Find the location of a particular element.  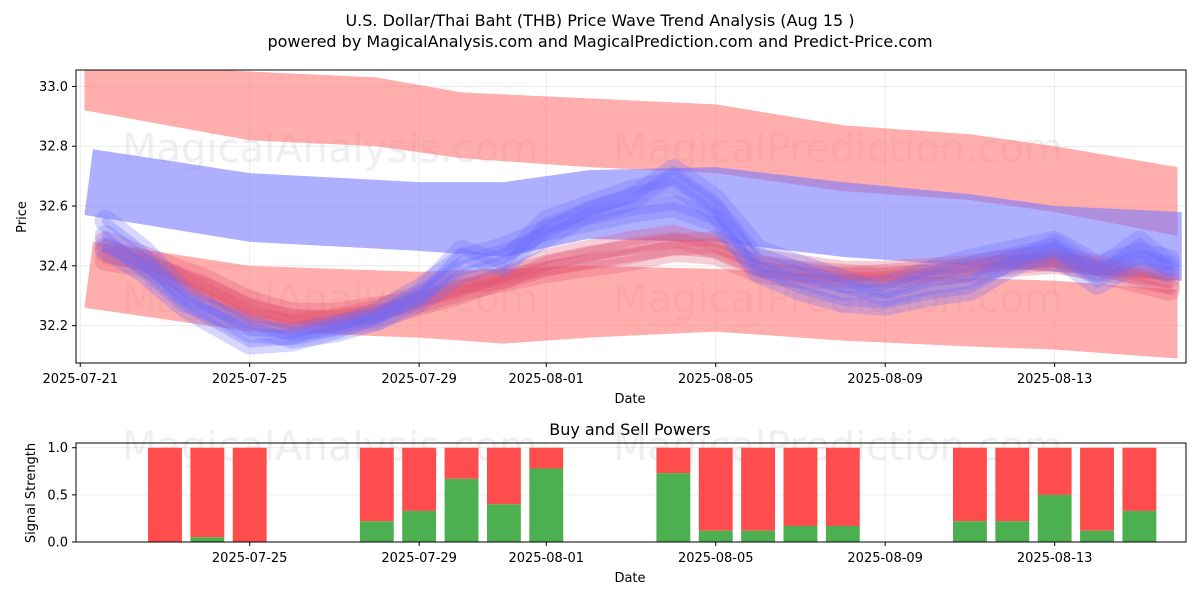

signal-x-tick-label: 2025-07-25 is located at coordinates (250, 558).